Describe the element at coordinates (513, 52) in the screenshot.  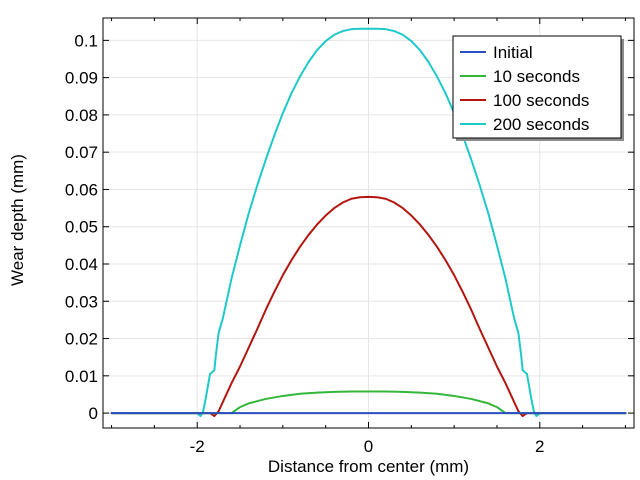
I see `legend-label: Initial` at that location.